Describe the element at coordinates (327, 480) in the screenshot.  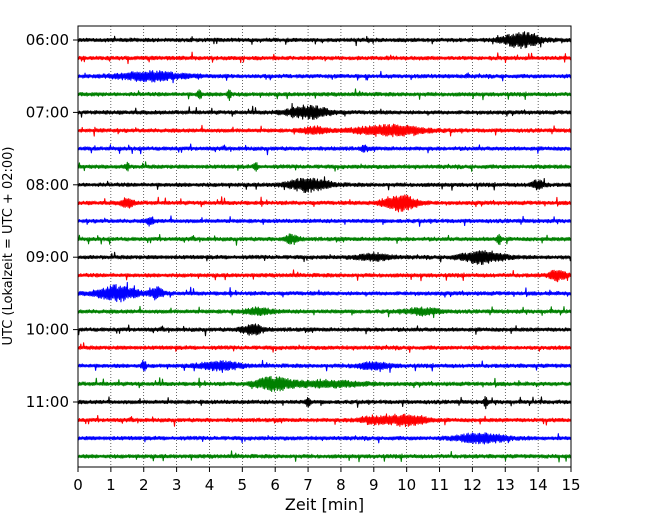
I see `x-axis-ticks: 0 1 2 3 4 5 6 7 8 9 10 11 12 13 14 15` at that location.